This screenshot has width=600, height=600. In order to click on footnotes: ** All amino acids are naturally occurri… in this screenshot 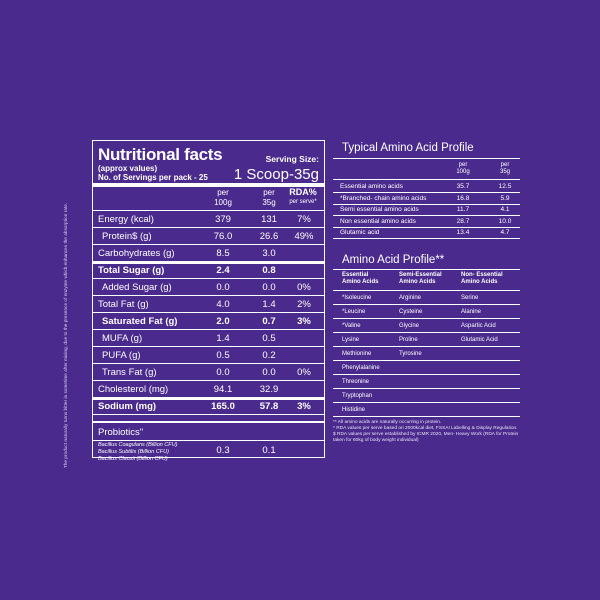, I will do `click(426, 432)`.